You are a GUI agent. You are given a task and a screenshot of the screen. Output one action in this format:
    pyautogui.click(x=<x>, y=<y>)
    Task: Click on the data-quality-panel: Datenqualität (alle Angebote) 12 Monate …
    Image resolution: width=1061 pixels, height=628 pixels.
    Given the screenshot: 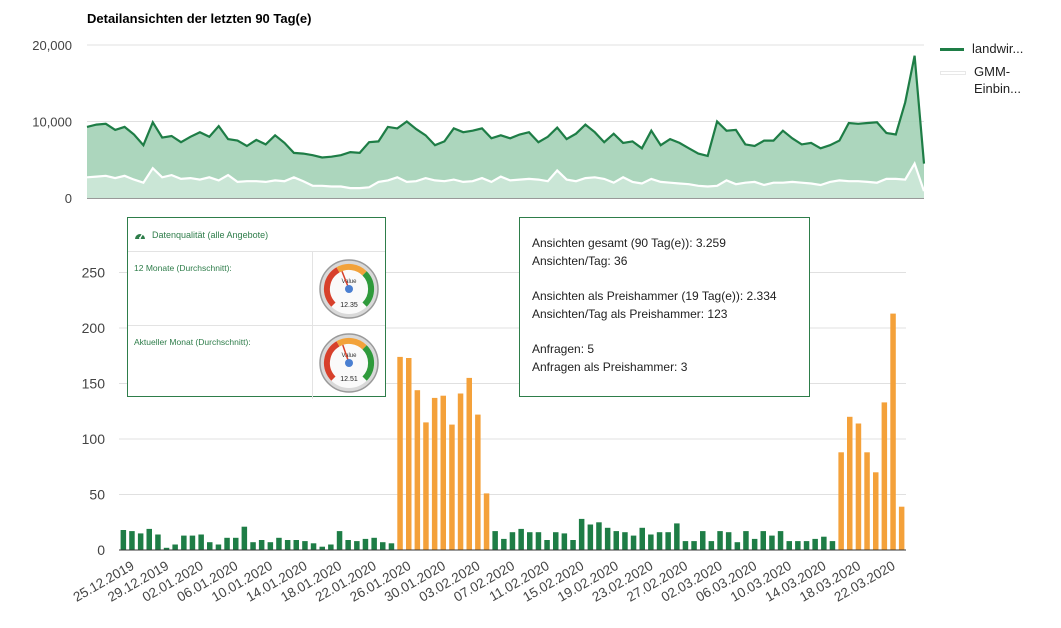 What is the action you would take?
    pyautogui.click(x=256, y=308)
    